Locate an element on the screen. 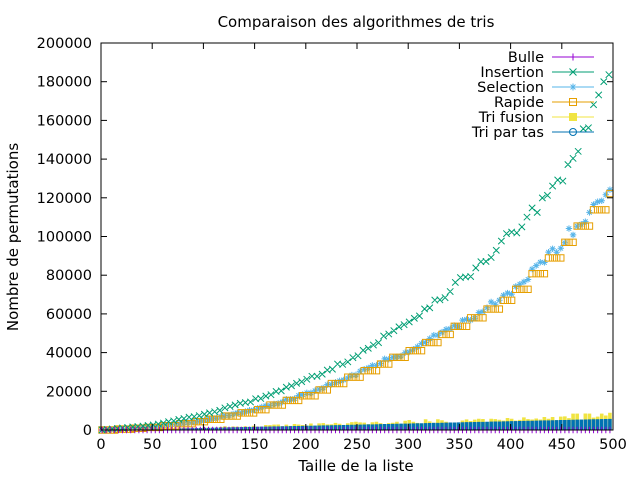 This screenshot has height=480, width=640. legend-item: Rapide is located at coordinates (544, 103).